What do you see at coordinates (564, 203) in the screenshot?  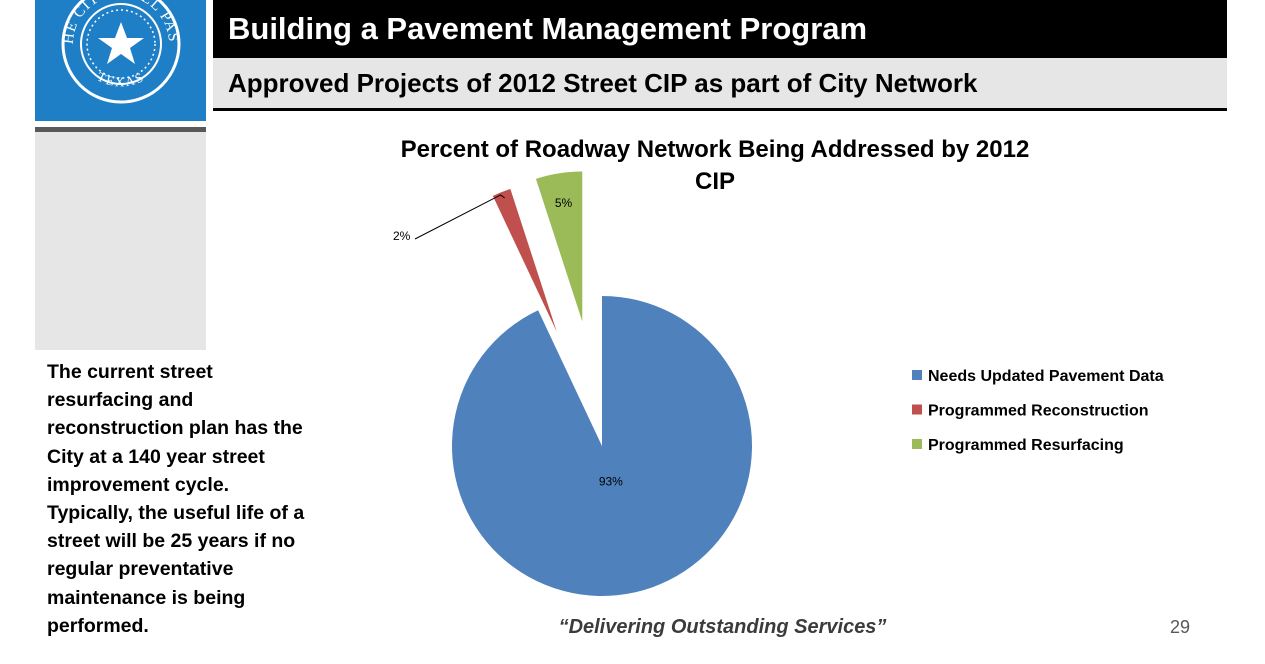 I see `data-label-programmed-resurfacing: 5%` at bounding box center [564, 203].